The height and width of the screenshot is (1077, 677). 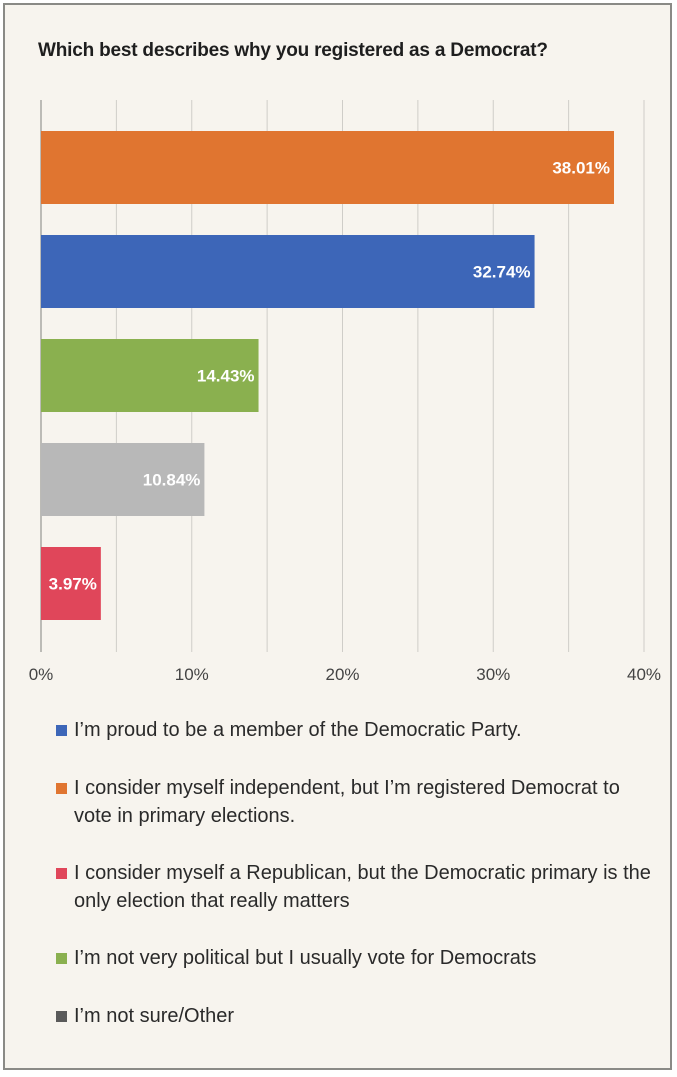 What do you see at coordinates (41, 674) in the screenshot?
I see `x-tick-label: 0%` at bounding box center [41, 674].